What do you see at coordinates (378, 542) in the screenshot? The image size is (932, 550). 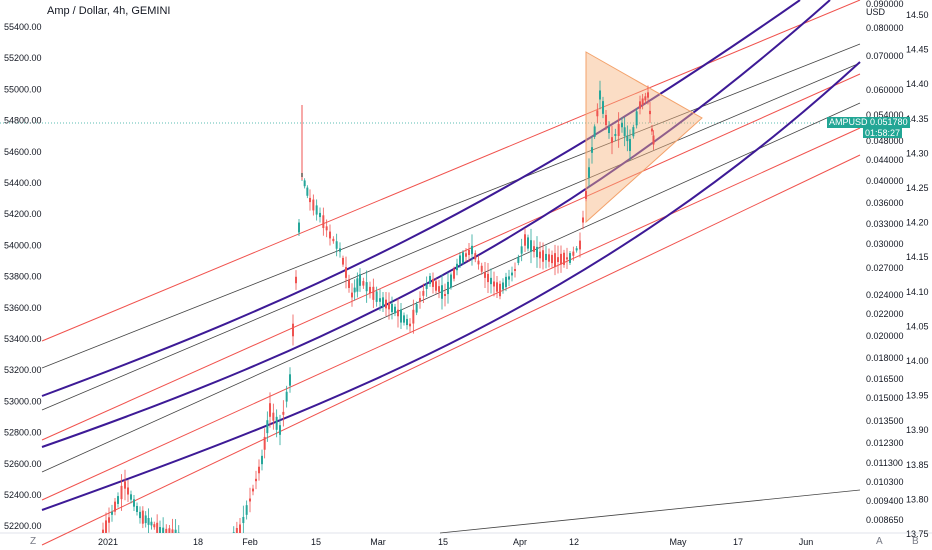 I see `x-axis-tick: Mar` at bounding box center [378, 542].